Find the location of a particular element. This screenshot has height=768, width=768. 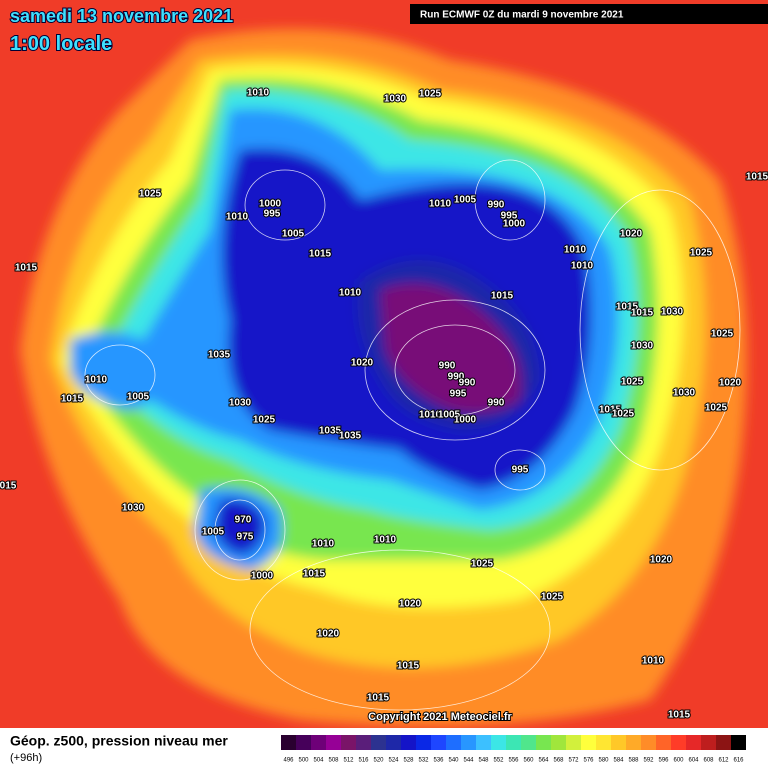

colorbar-label: 552 is located at coordinates (498, 761).